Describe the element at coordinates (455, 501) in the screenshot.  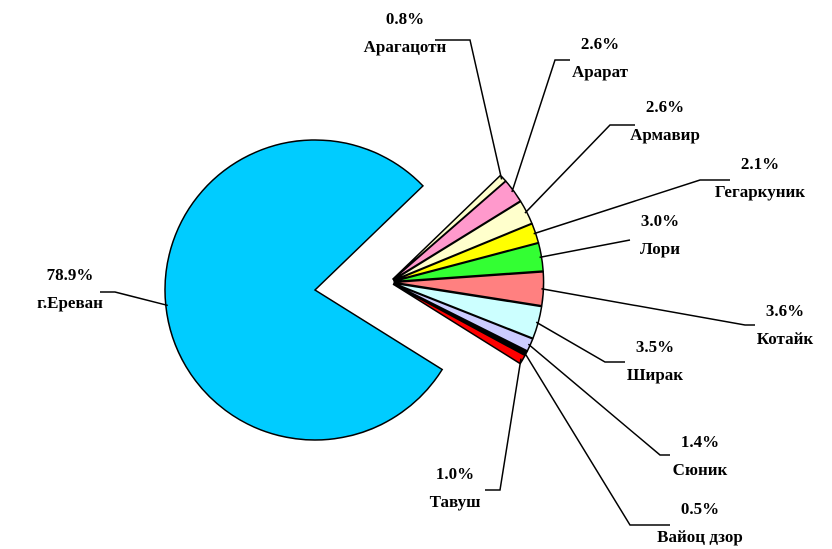
I see `category-label: Тавуш` at that location.